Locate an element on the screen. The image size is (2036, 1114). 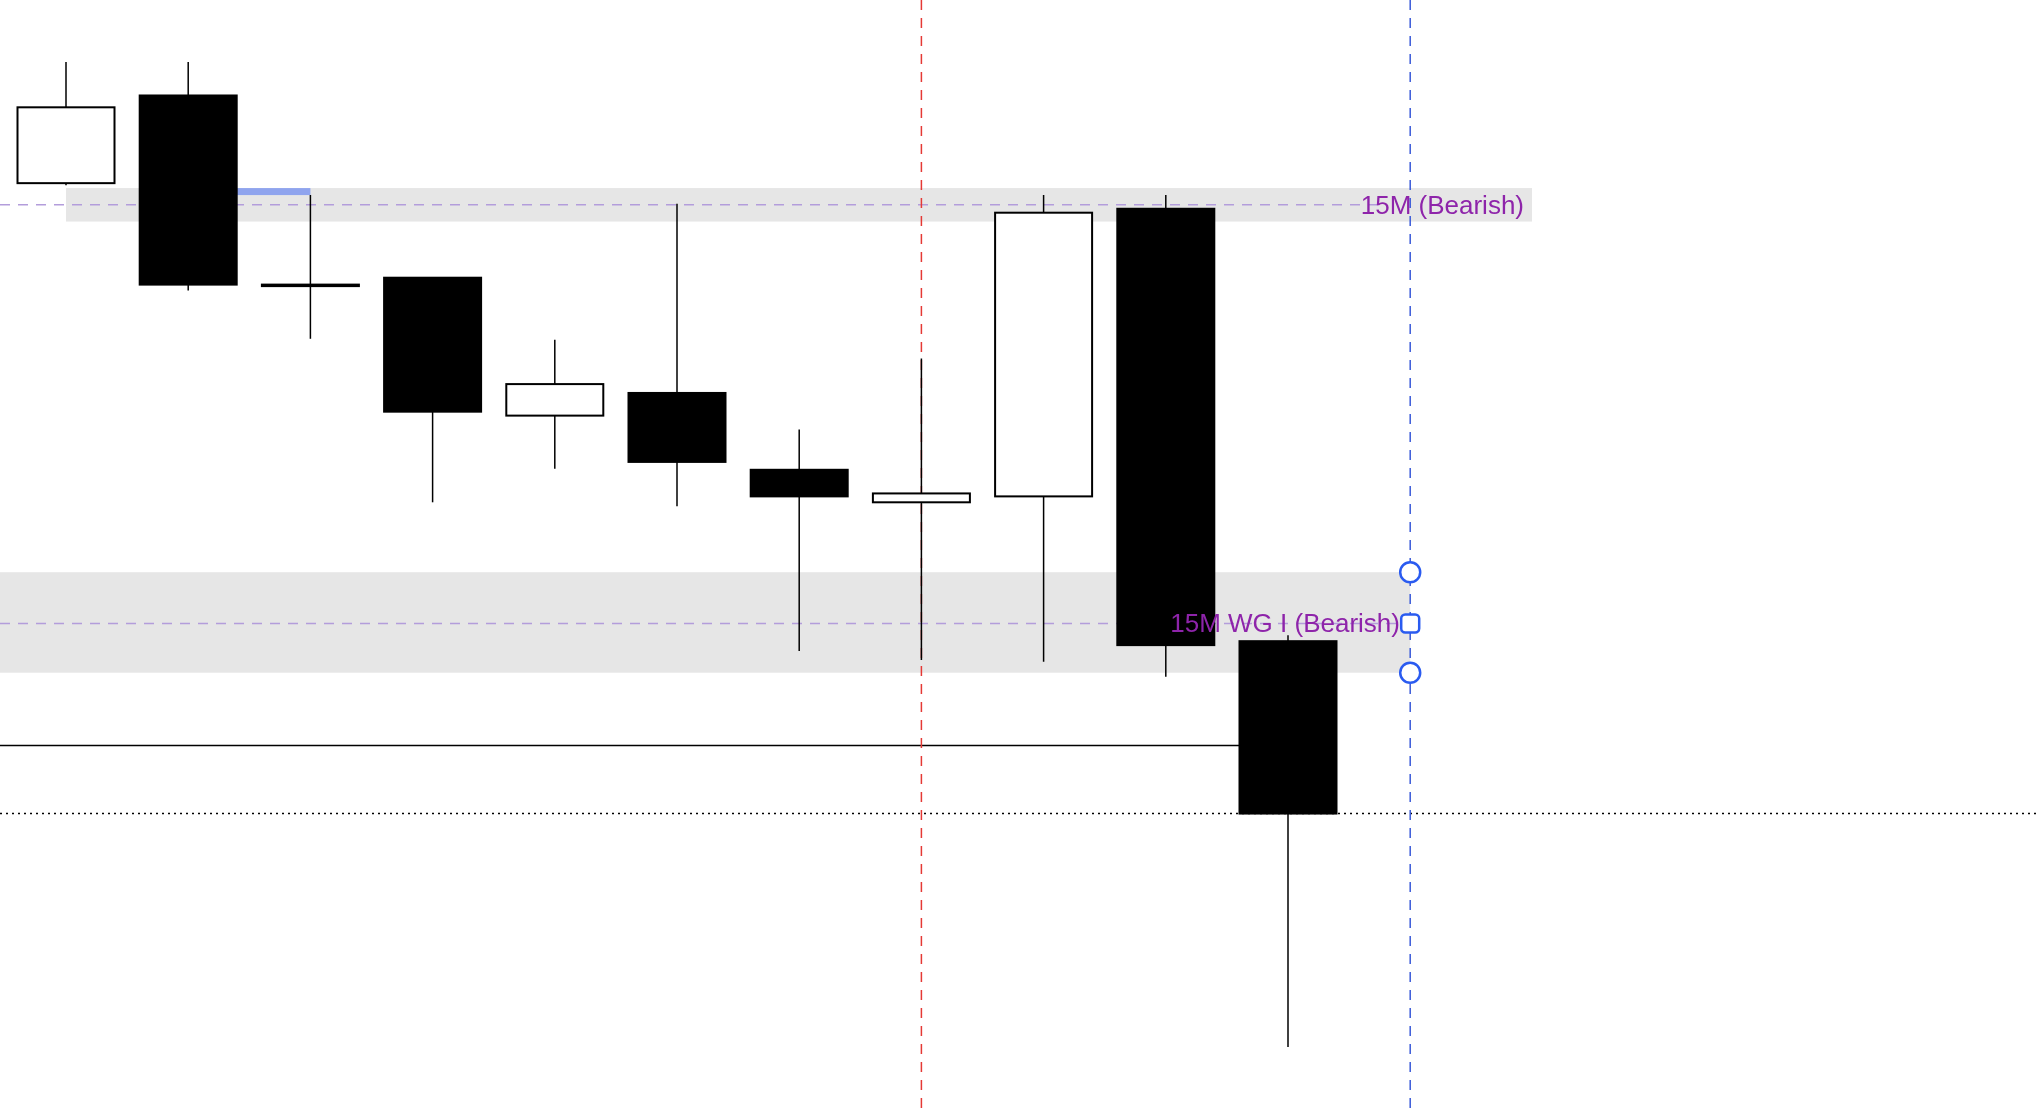
candlestick is located at coordinates (921, 509).